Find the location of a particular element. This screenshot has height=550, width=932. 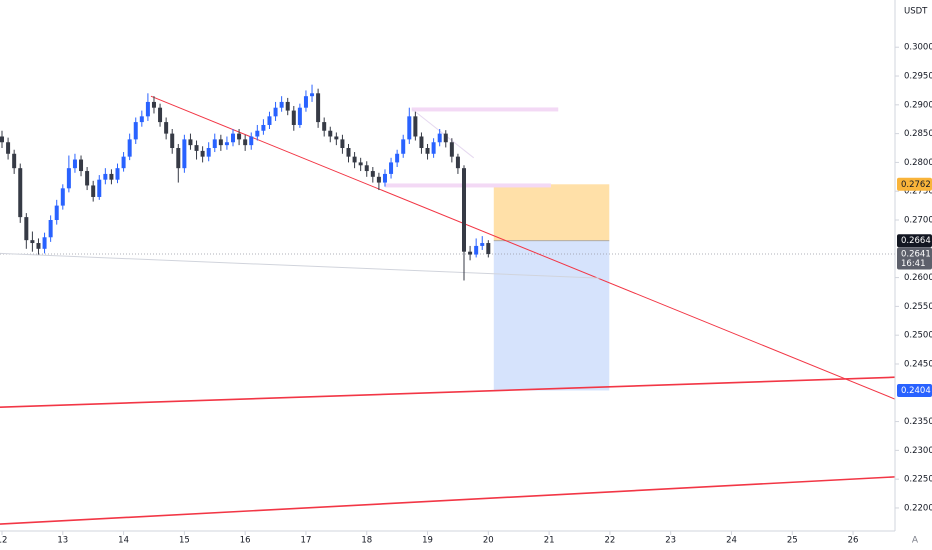

x-tick-label: 18 is located at coordinates (366, 541).